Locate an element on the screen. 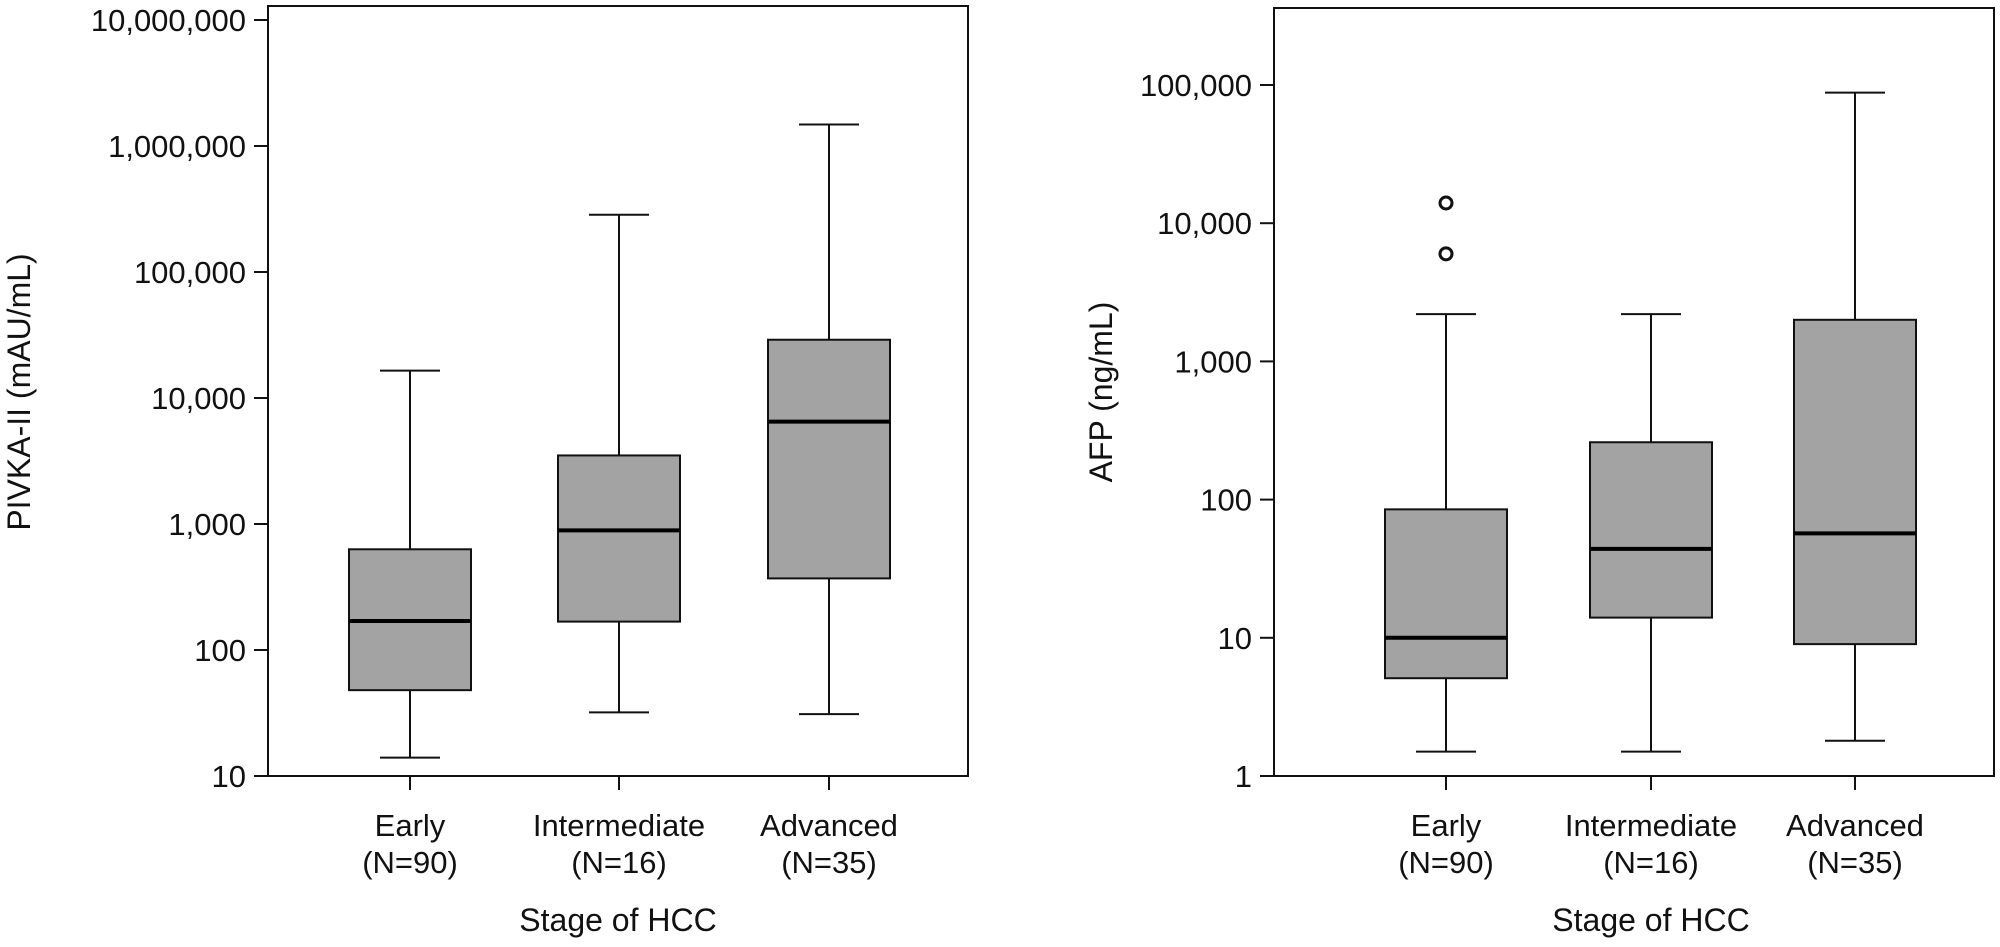 The image size is (2000, 947). y-tick-label: 1,000,000 is located at coordinates (177, 146).